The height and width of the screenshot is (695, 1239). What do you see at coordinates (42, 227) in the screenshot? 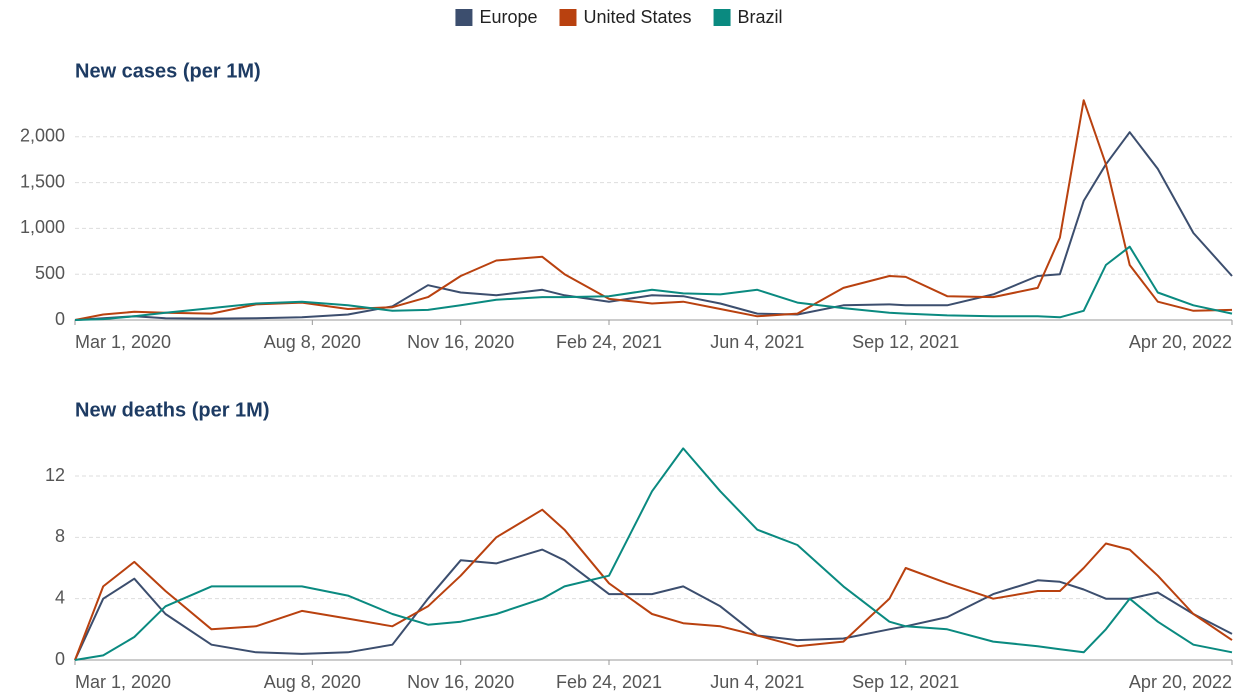
I see `y-tick-label: 1,000` at bounding box center [42, 227].